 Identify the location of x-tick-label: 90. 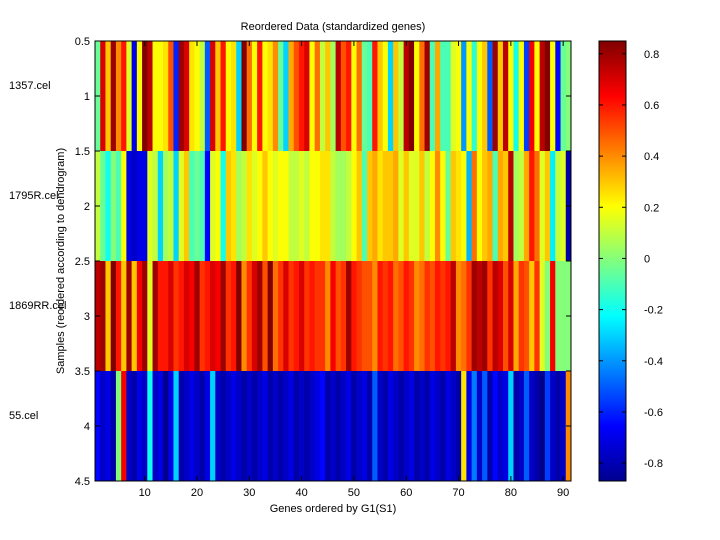
(563, 493).